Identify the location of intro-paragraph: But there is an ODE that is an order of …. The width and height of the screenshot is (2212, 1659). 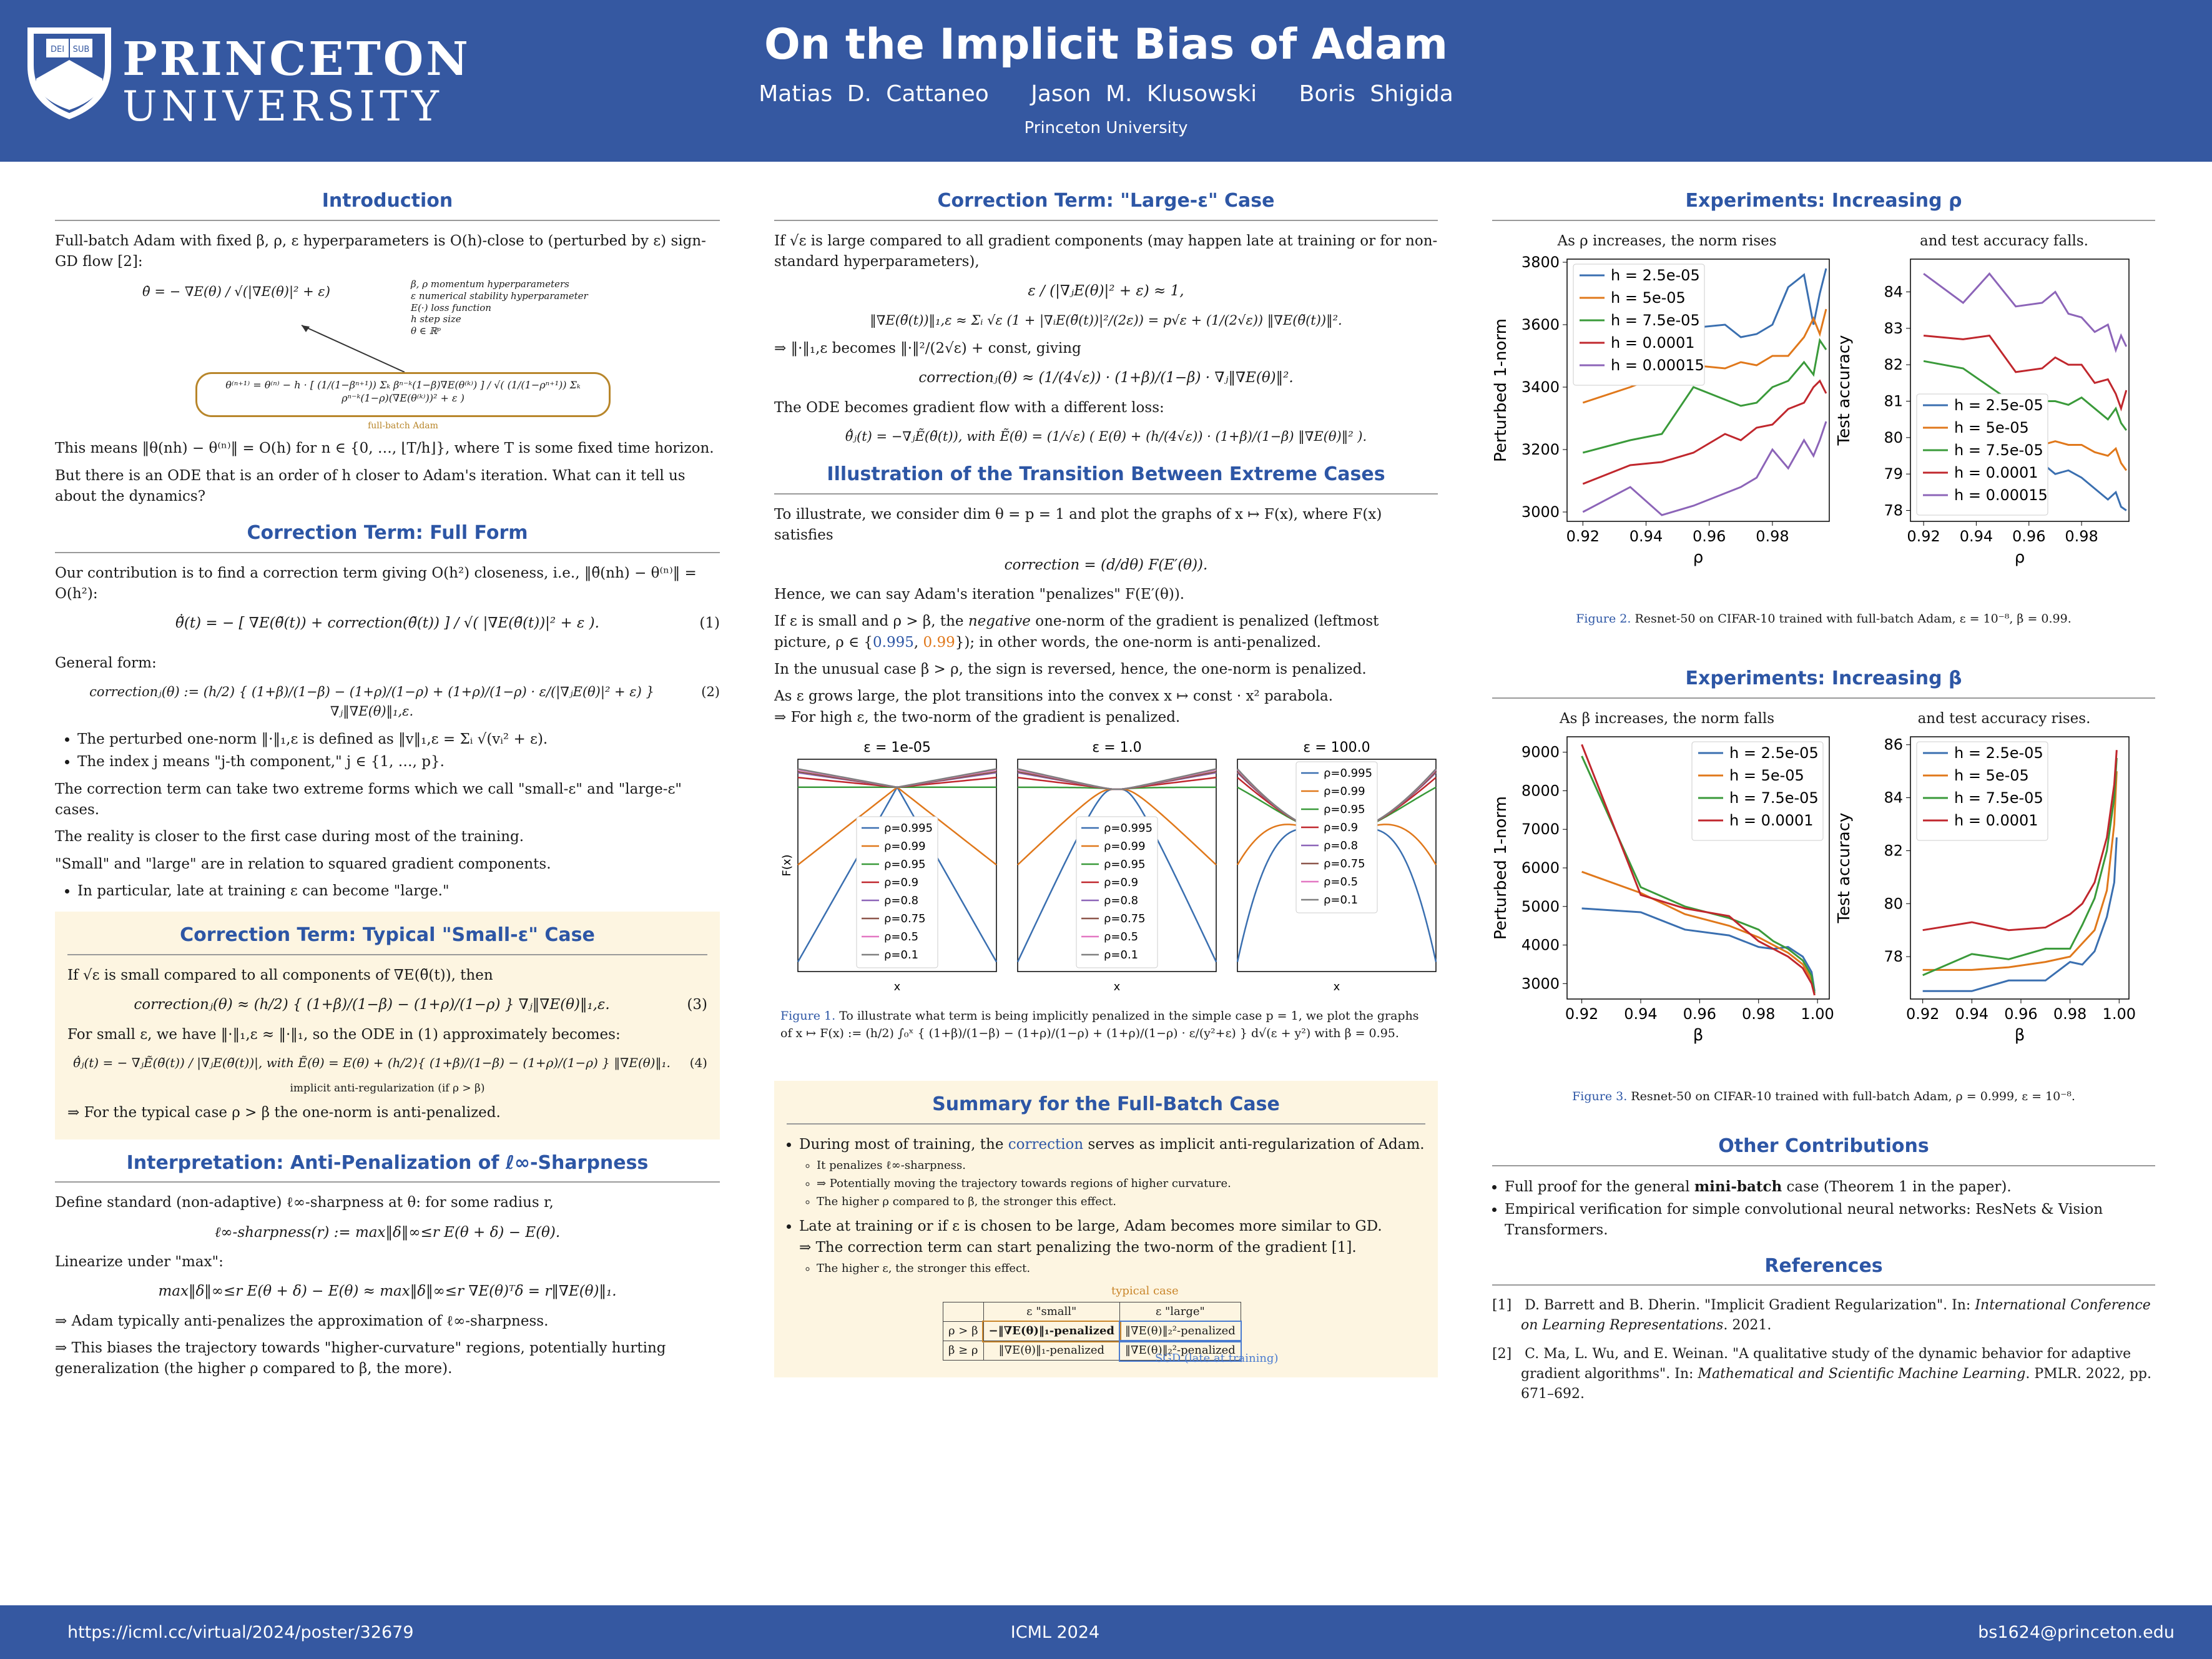
(370, 486).